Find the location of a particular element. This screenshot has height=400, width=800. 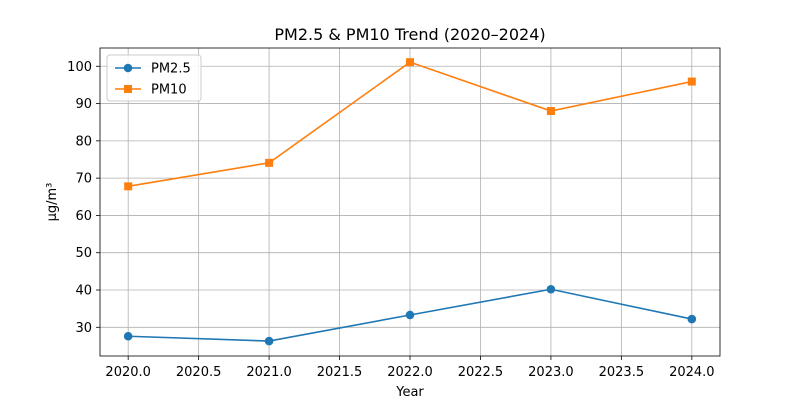

series-pm25 is located at coordinates (410, 315).